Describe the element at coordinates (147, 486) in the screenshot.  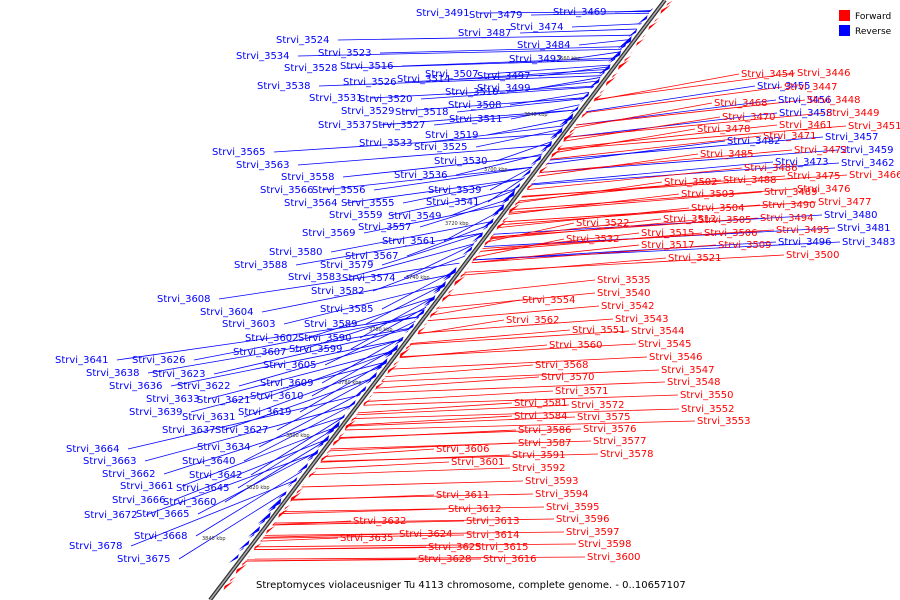
I see `reverse-gene-label: Strvi_3661` at that location.